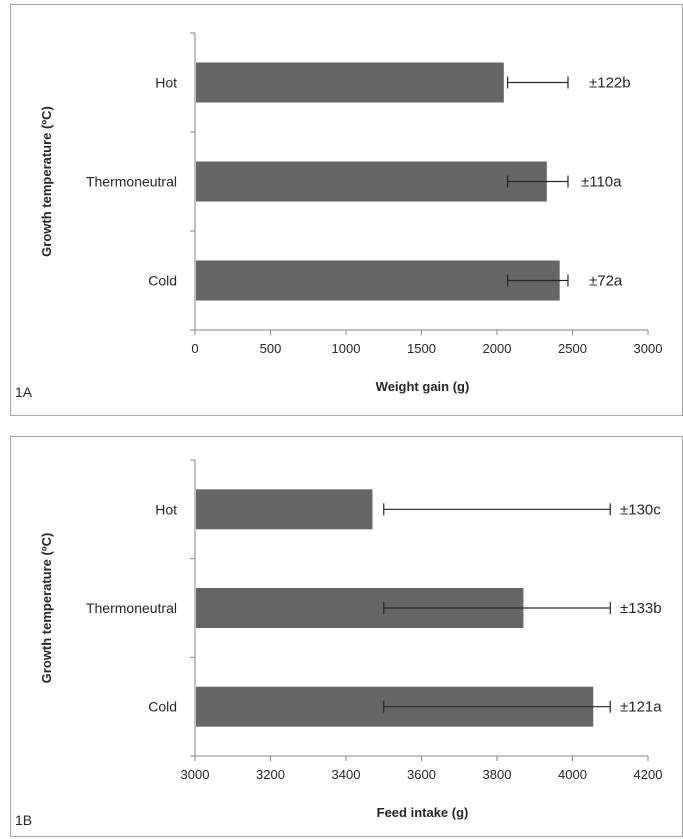 Image resolution: width=683 pixels, height=839 pixels. Describe the element at coordinates (497, 348) in the screenshot. I see `x-tick-label: 2000` at that location.